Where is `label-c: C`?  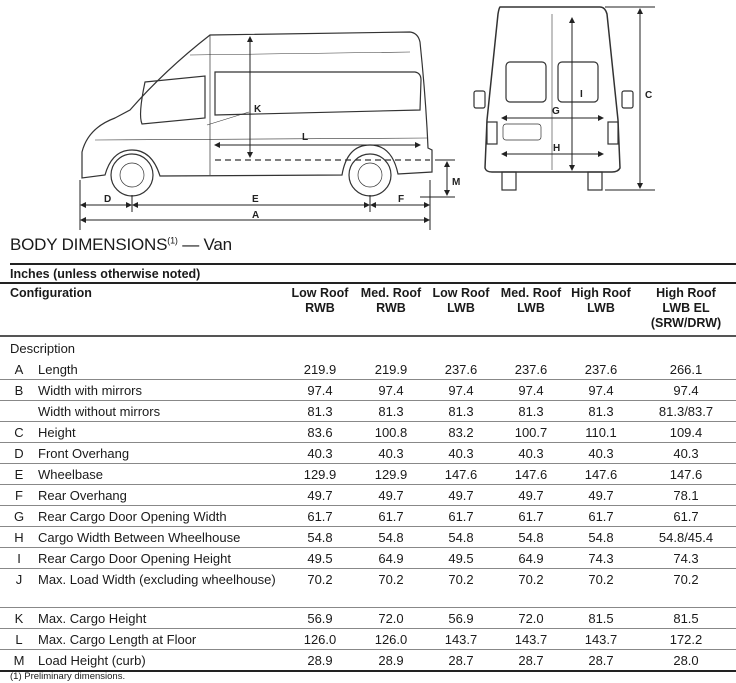 label-c: C is located at coordinates (648, 95).